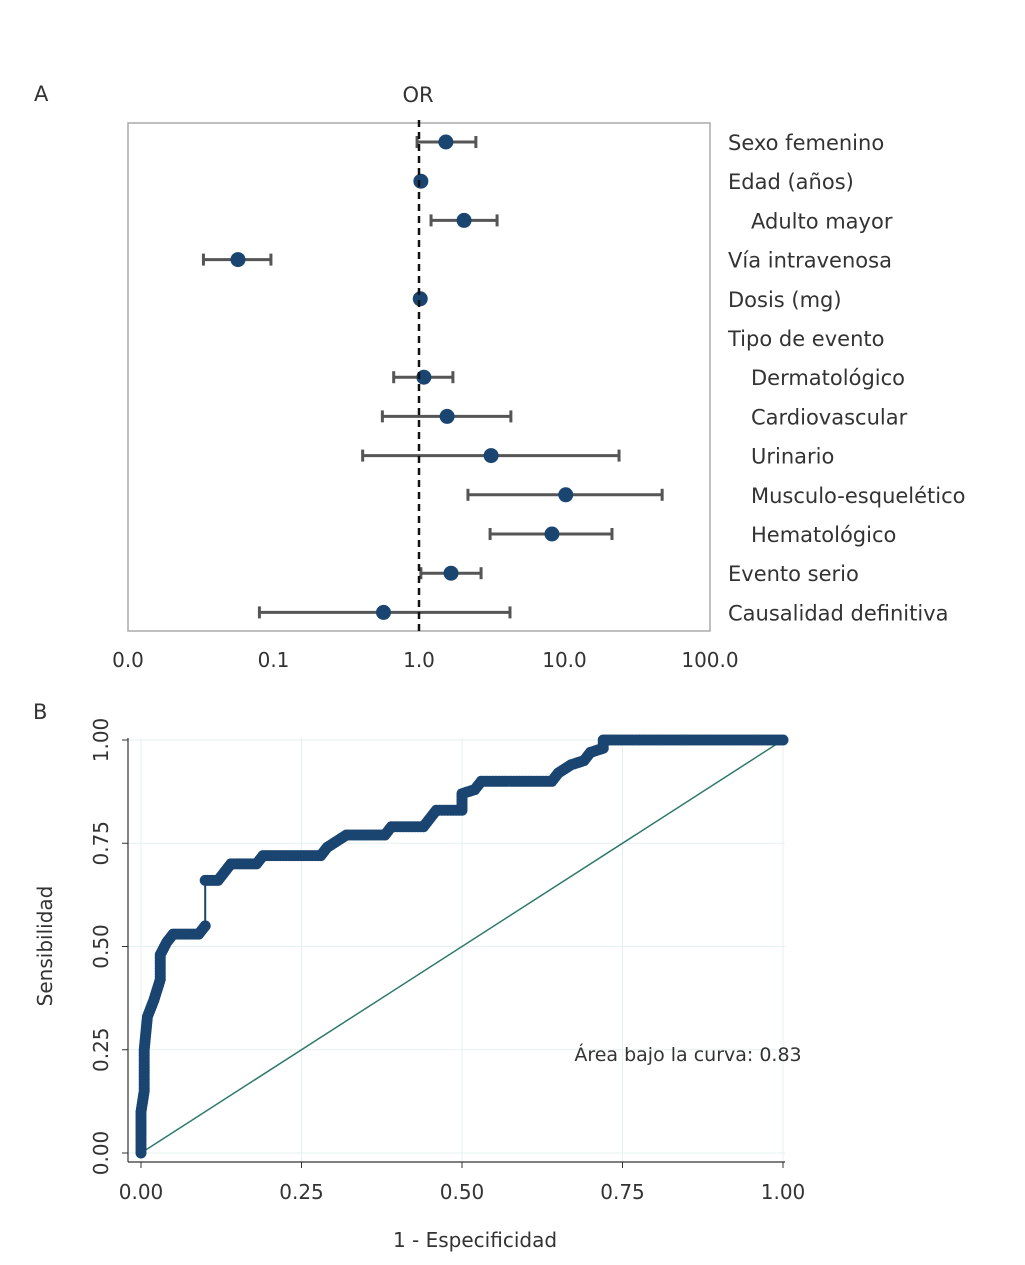 The width and height of the screenshot is (1025, 1265). What do you see at coordinates (858, 496) in the screenshot?
I see `row-label: Musculo-esquelético` at bounding box center [858, 496].